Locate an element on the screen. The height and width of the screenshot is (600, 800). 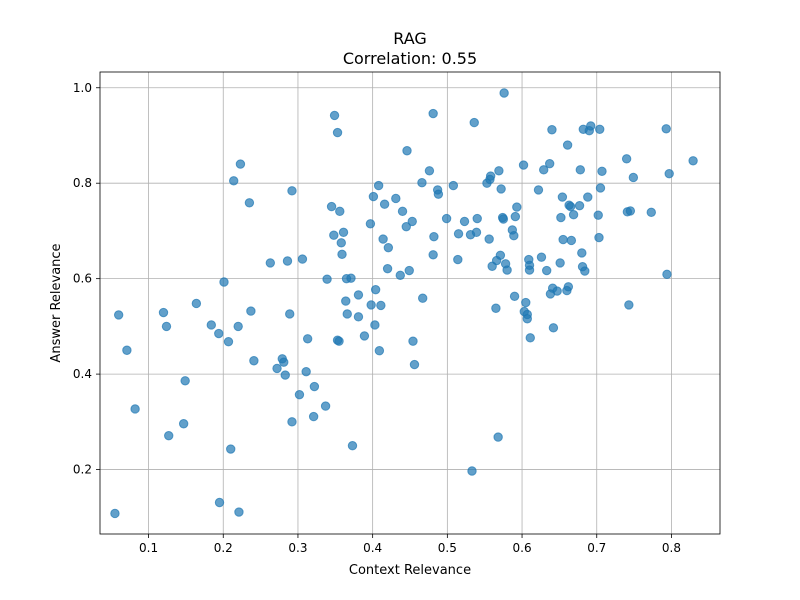
y-axis-ticks: 0.2 0.4 0.6 0.8 1.0 is located at coordinates (86, 279).